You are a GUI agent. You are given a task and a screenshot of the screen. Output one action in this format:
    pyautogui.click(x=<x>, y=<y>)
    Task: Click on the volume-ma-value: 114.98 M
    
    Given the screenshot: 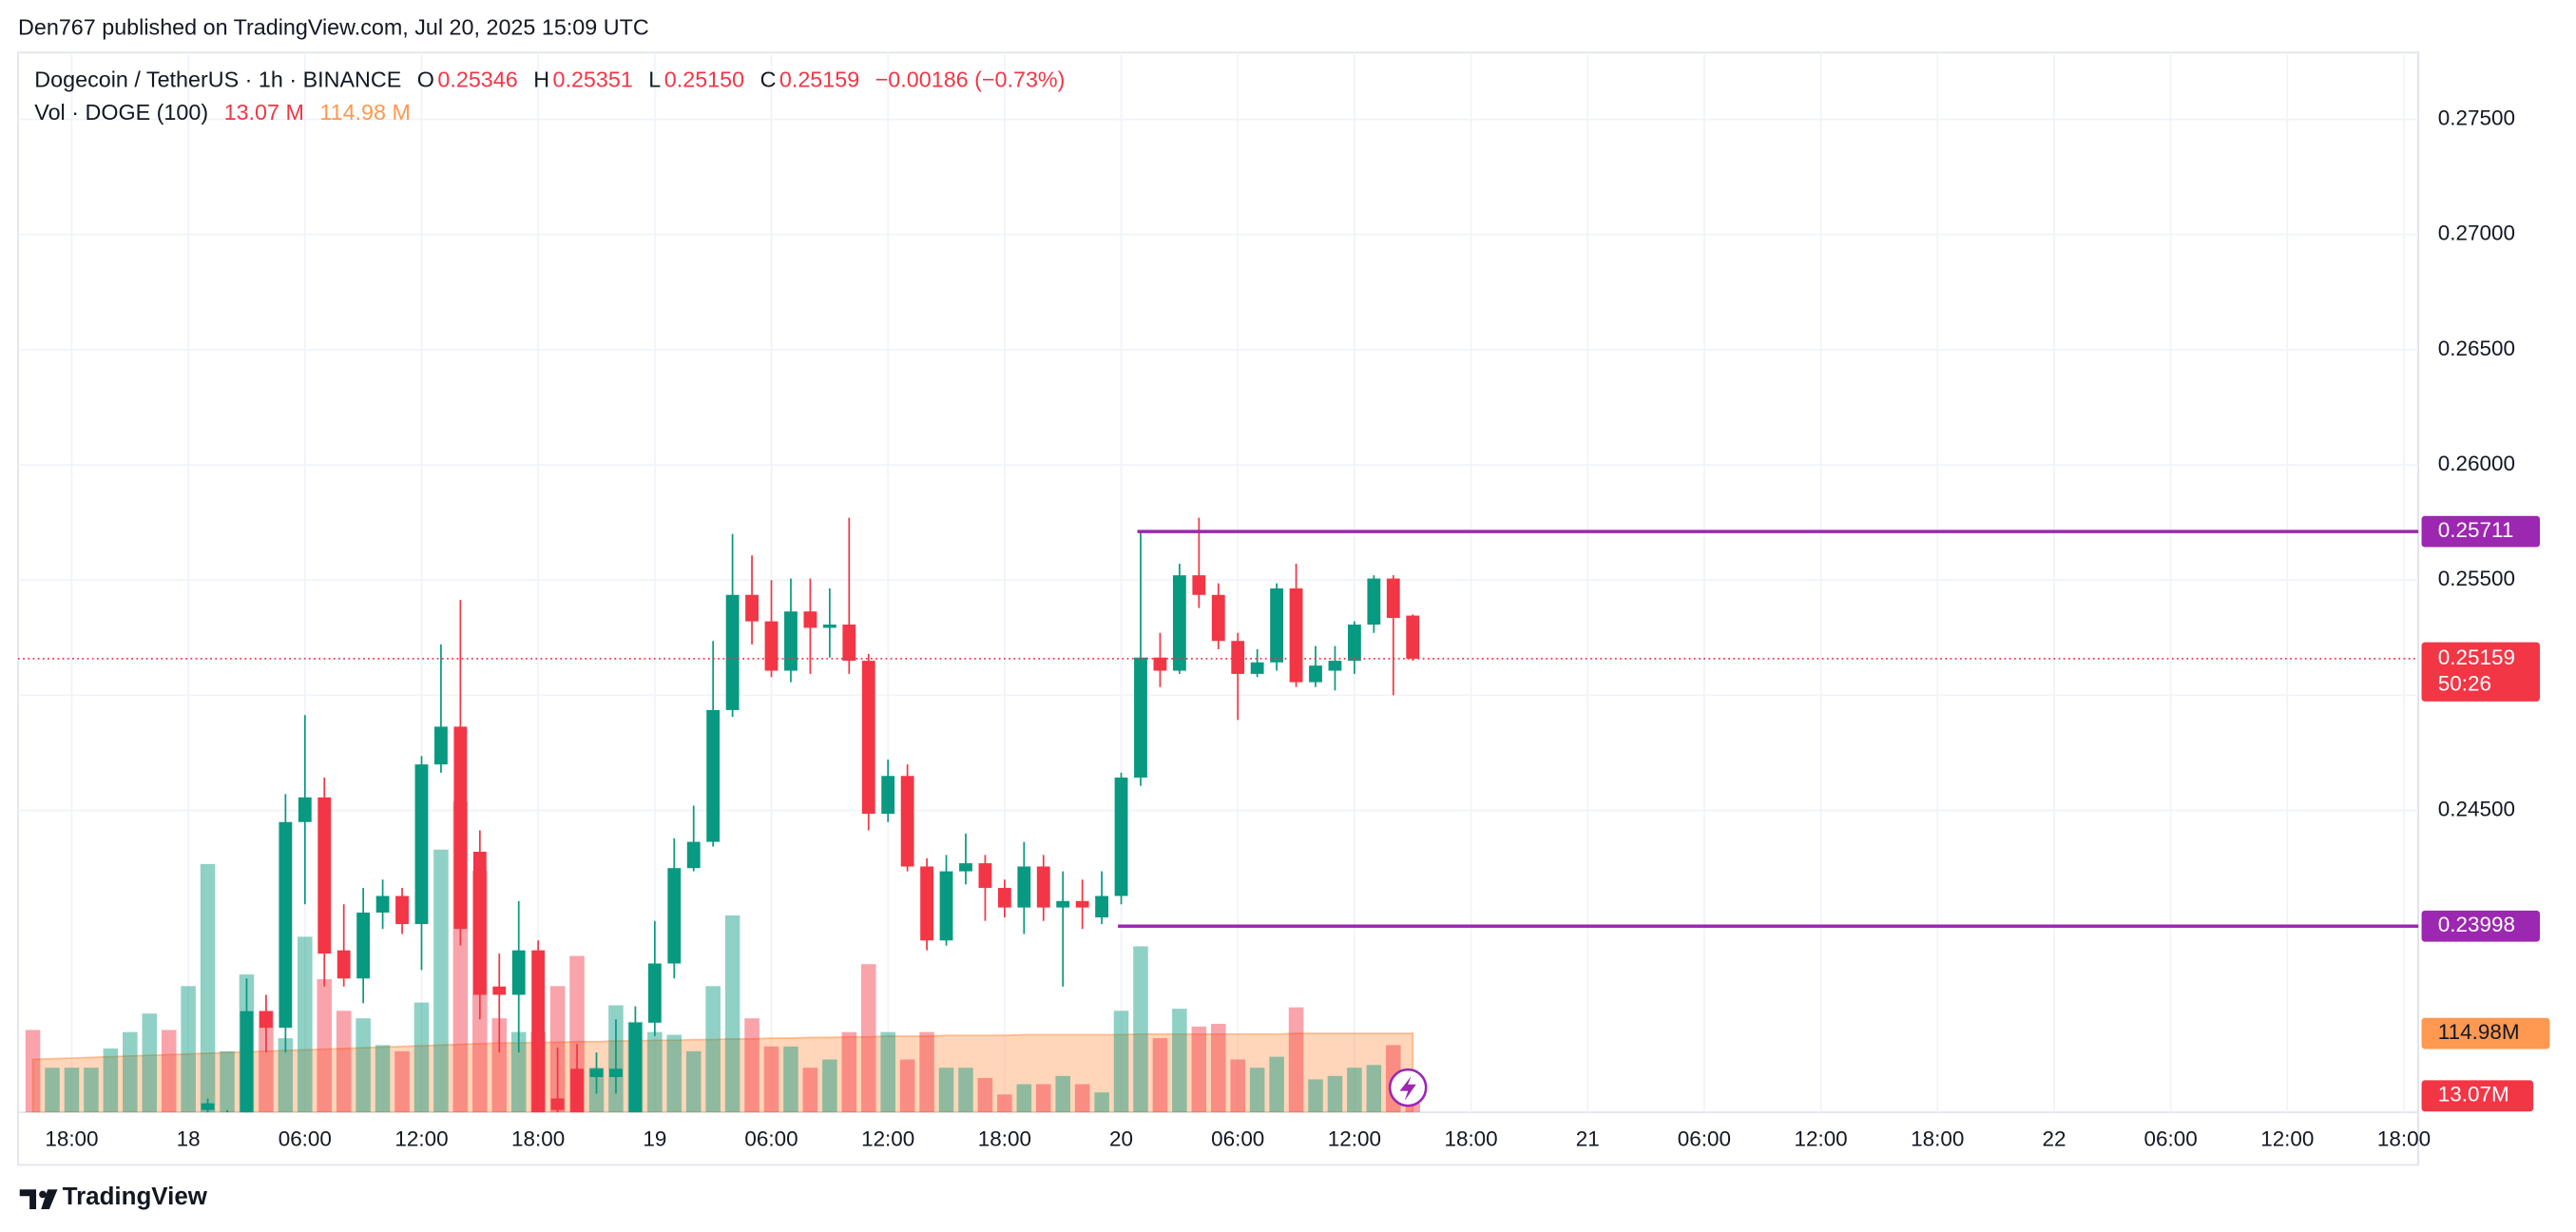 What is the action you would take?
    pyautogui.click(x=365, y=112)
    